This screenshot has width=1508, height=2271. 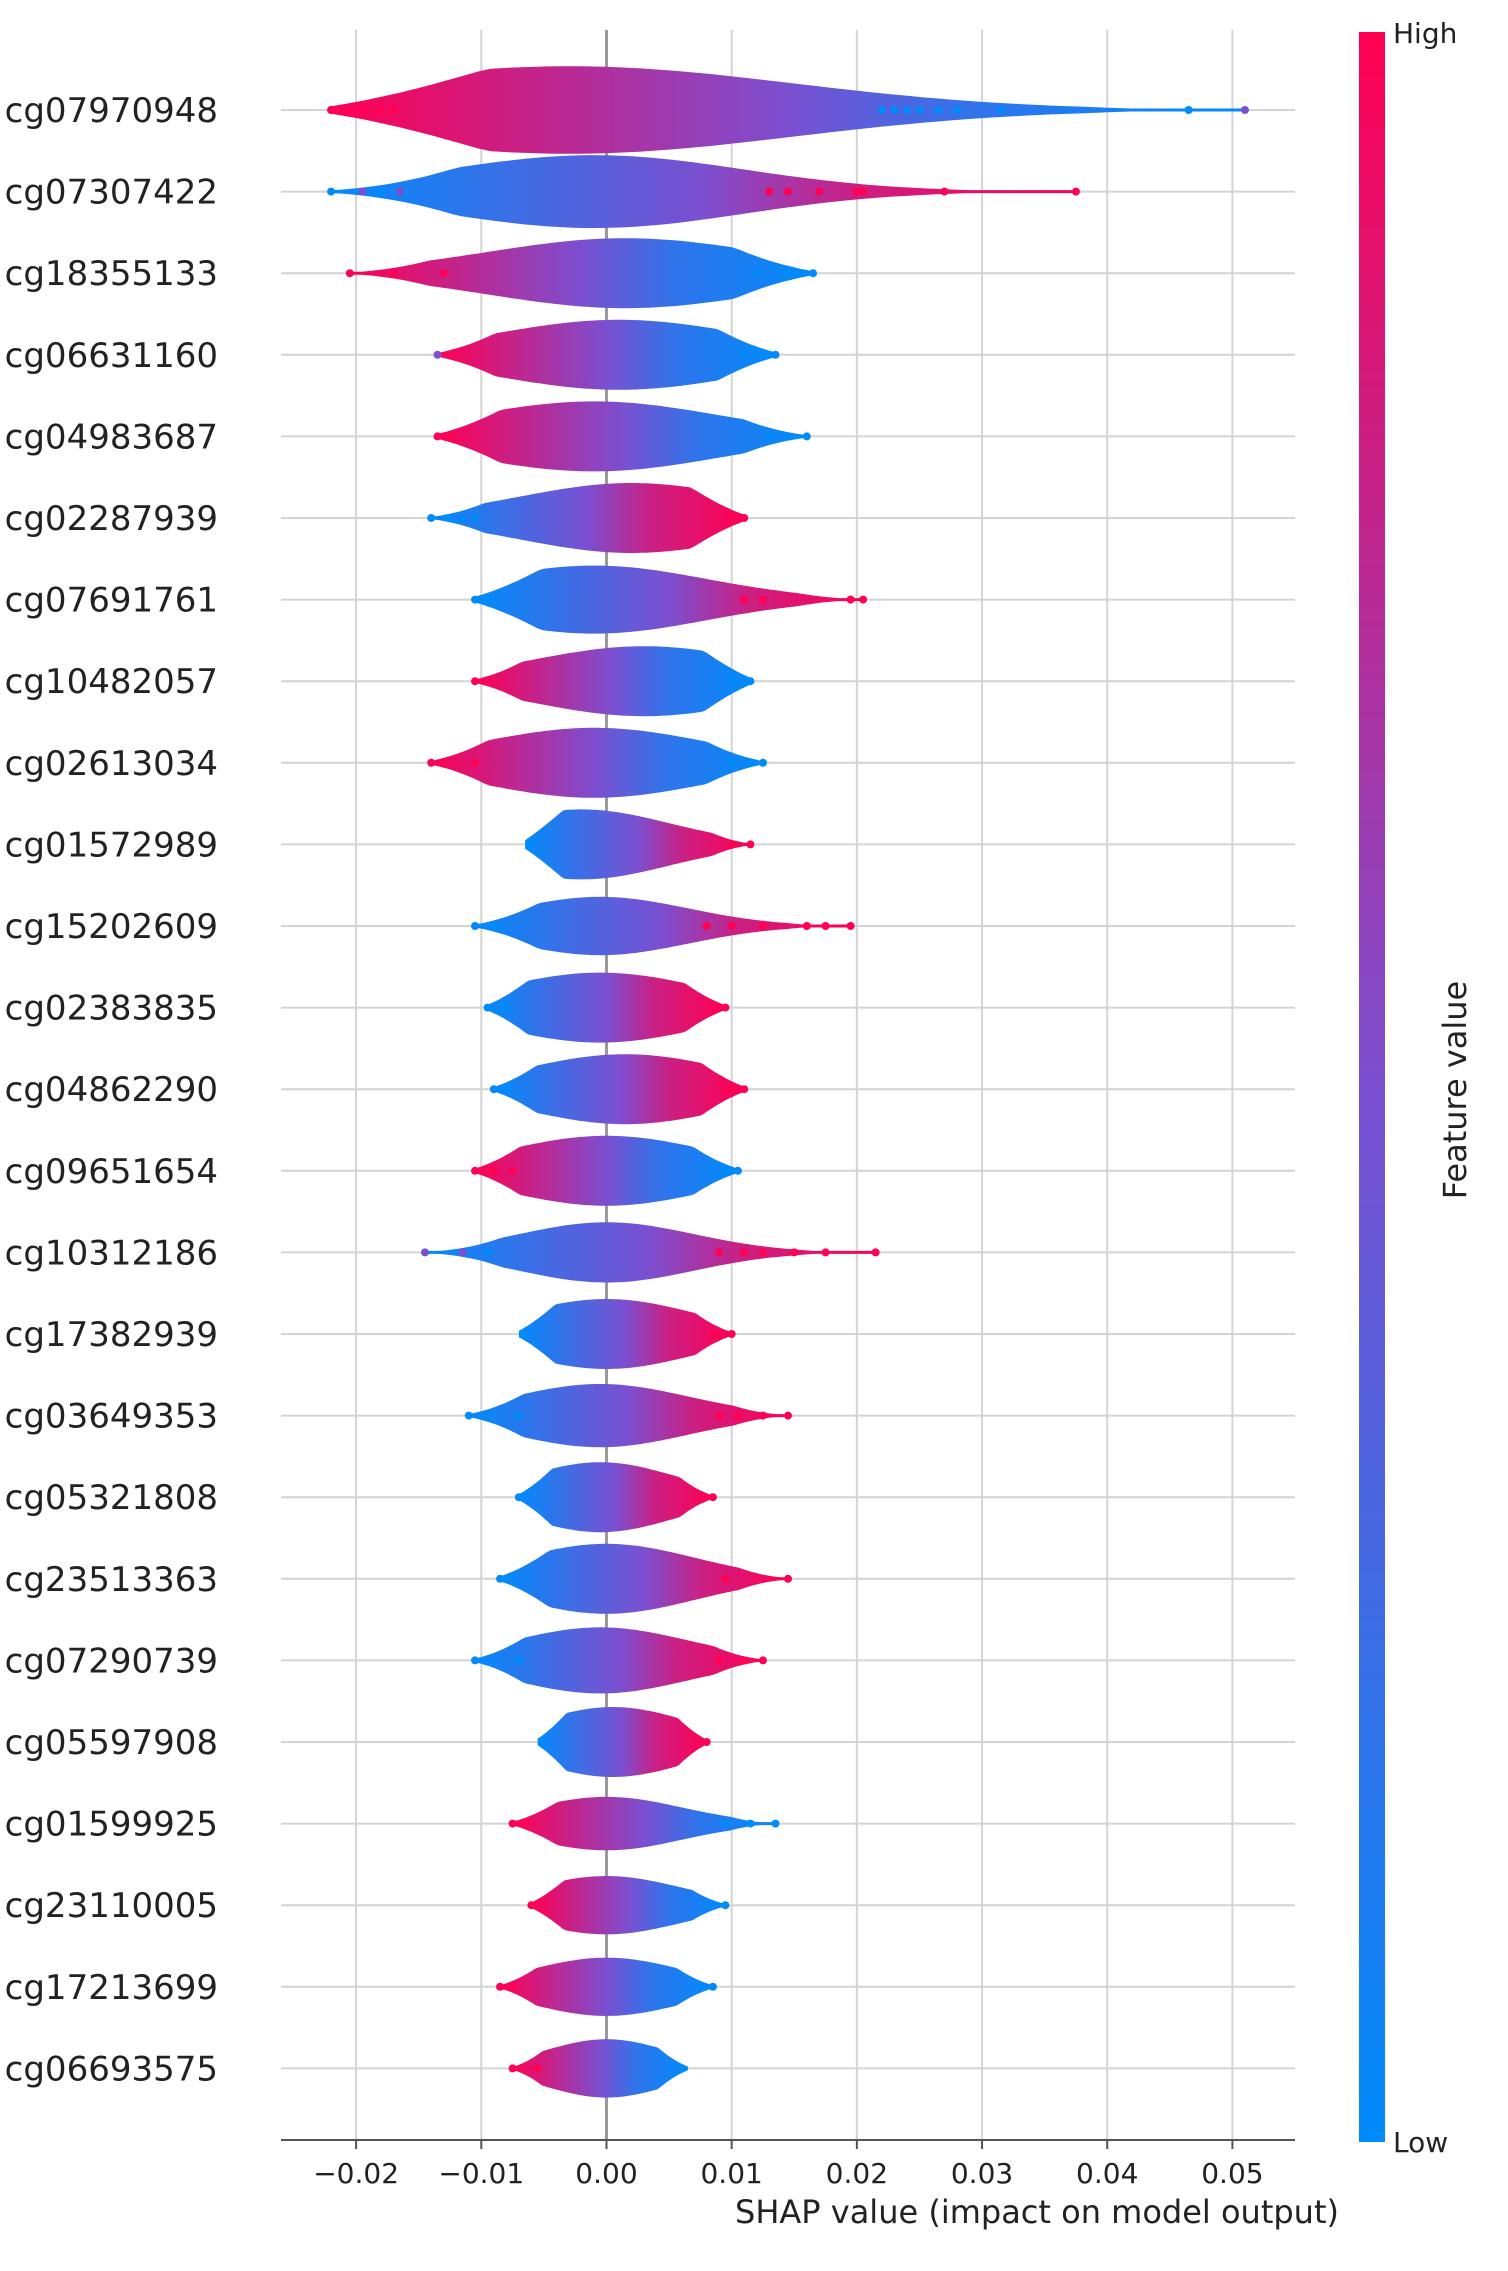 I want to click on feature-label: cg01599925, so click(x=111, y=1825).